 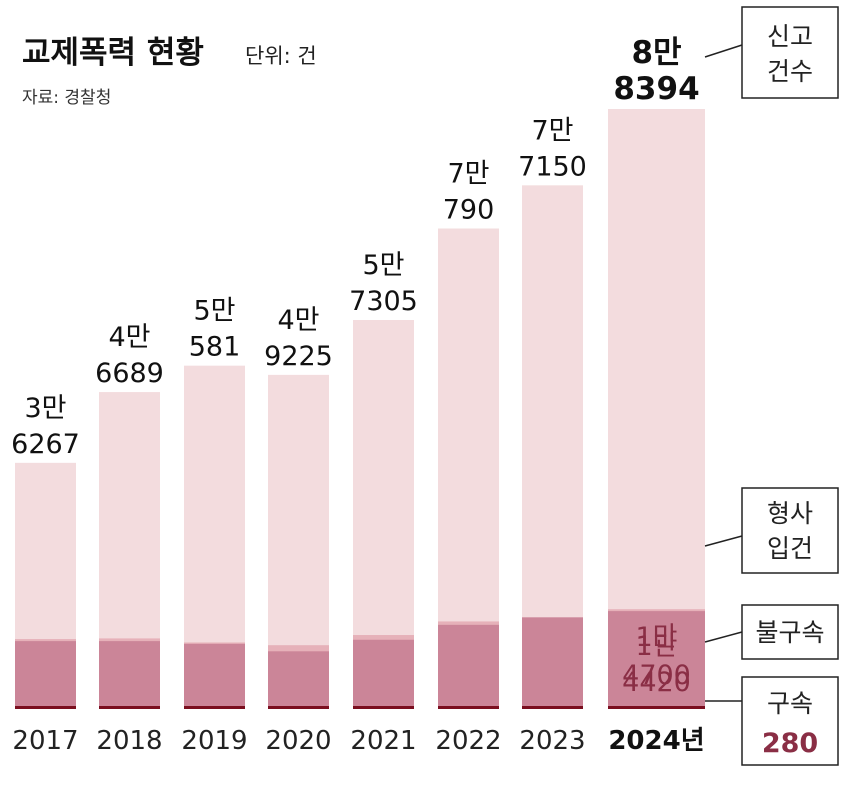 What do you see at coordinates (790, 721) in the screenshot?
I see `legend-detention-box` at bounding box center [790, 721].